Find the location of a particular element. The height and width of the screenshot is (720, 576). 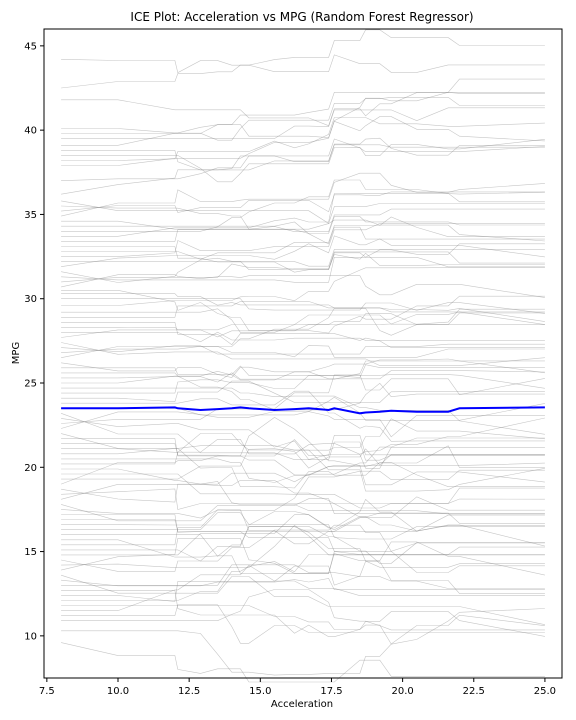

x-tick-label: 17.5 is located at coordinates (331, 691).